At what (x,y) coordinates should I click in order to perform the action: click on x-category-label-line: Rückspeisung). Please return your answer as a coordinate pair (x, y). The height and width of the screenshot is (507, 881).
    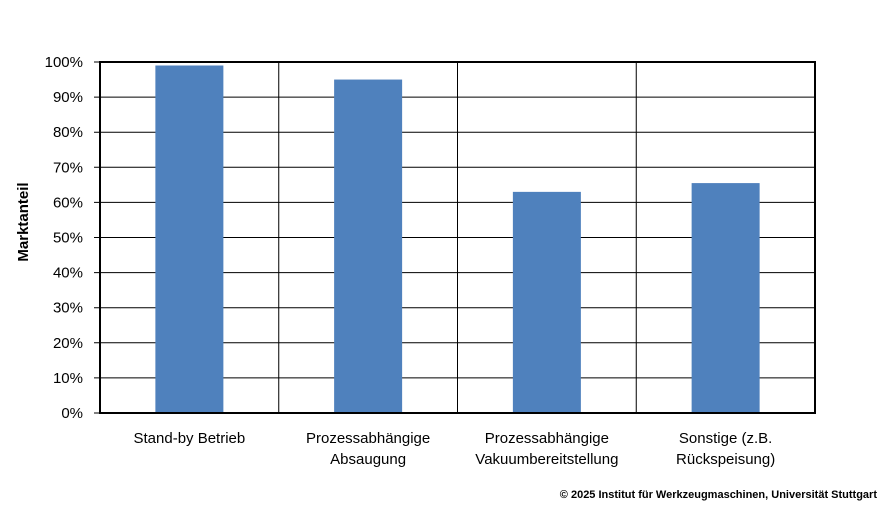
    Looking at the image, I should click on (725, 459).